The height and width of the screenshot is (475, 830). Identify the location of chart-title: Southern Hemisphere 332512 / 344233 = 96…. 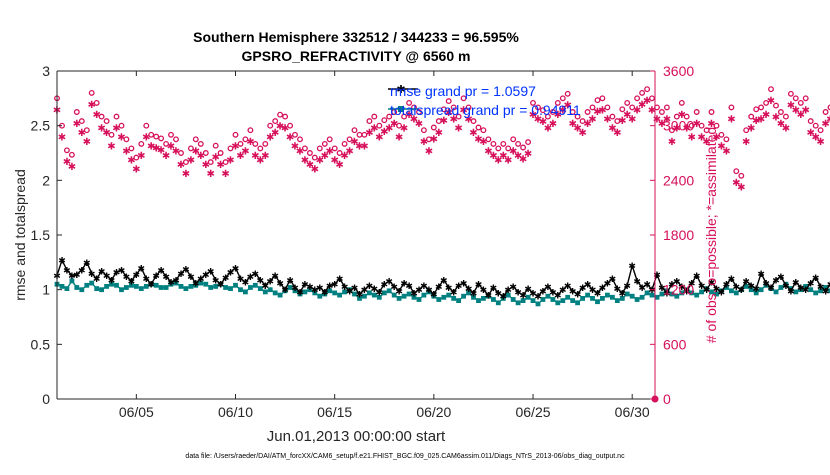
(356, 37).